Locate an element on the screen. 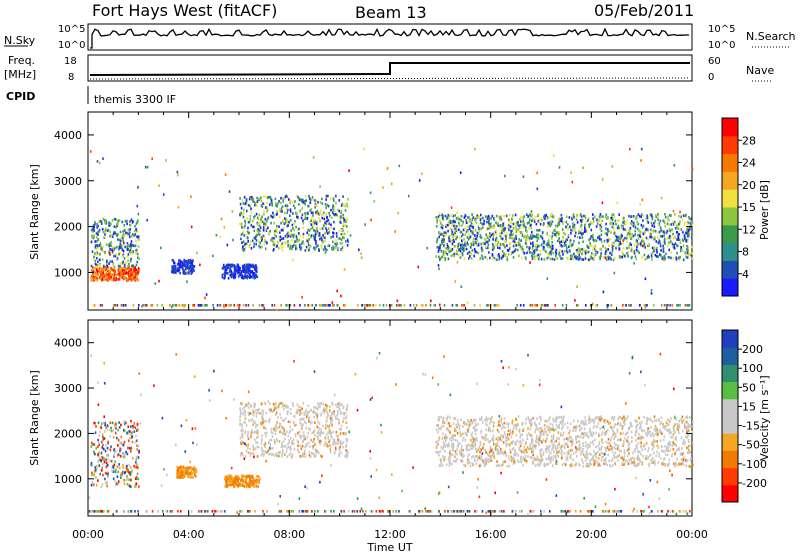  nsky-label: N.Sky is located at coordinates (20, 40).